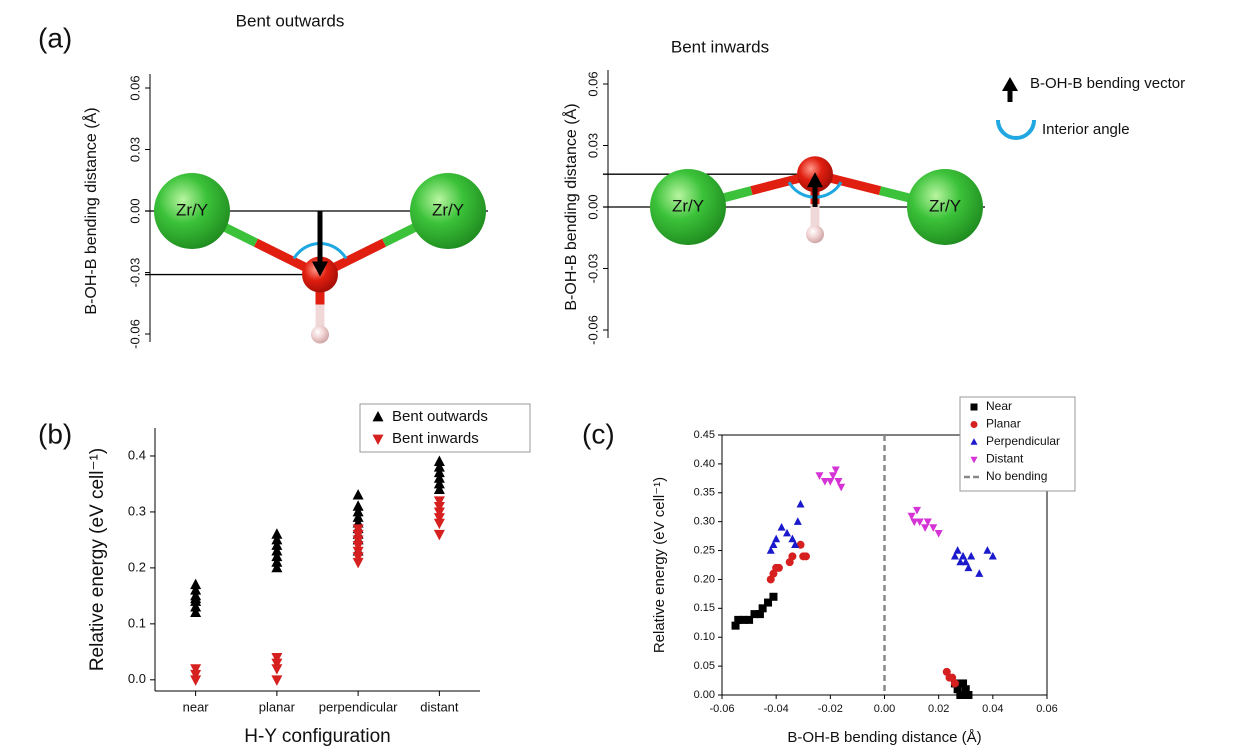  What do you see at coordinates (999, 406) in the screenshot?
I see `legend-label: Near` at bounding box center [999, 406].